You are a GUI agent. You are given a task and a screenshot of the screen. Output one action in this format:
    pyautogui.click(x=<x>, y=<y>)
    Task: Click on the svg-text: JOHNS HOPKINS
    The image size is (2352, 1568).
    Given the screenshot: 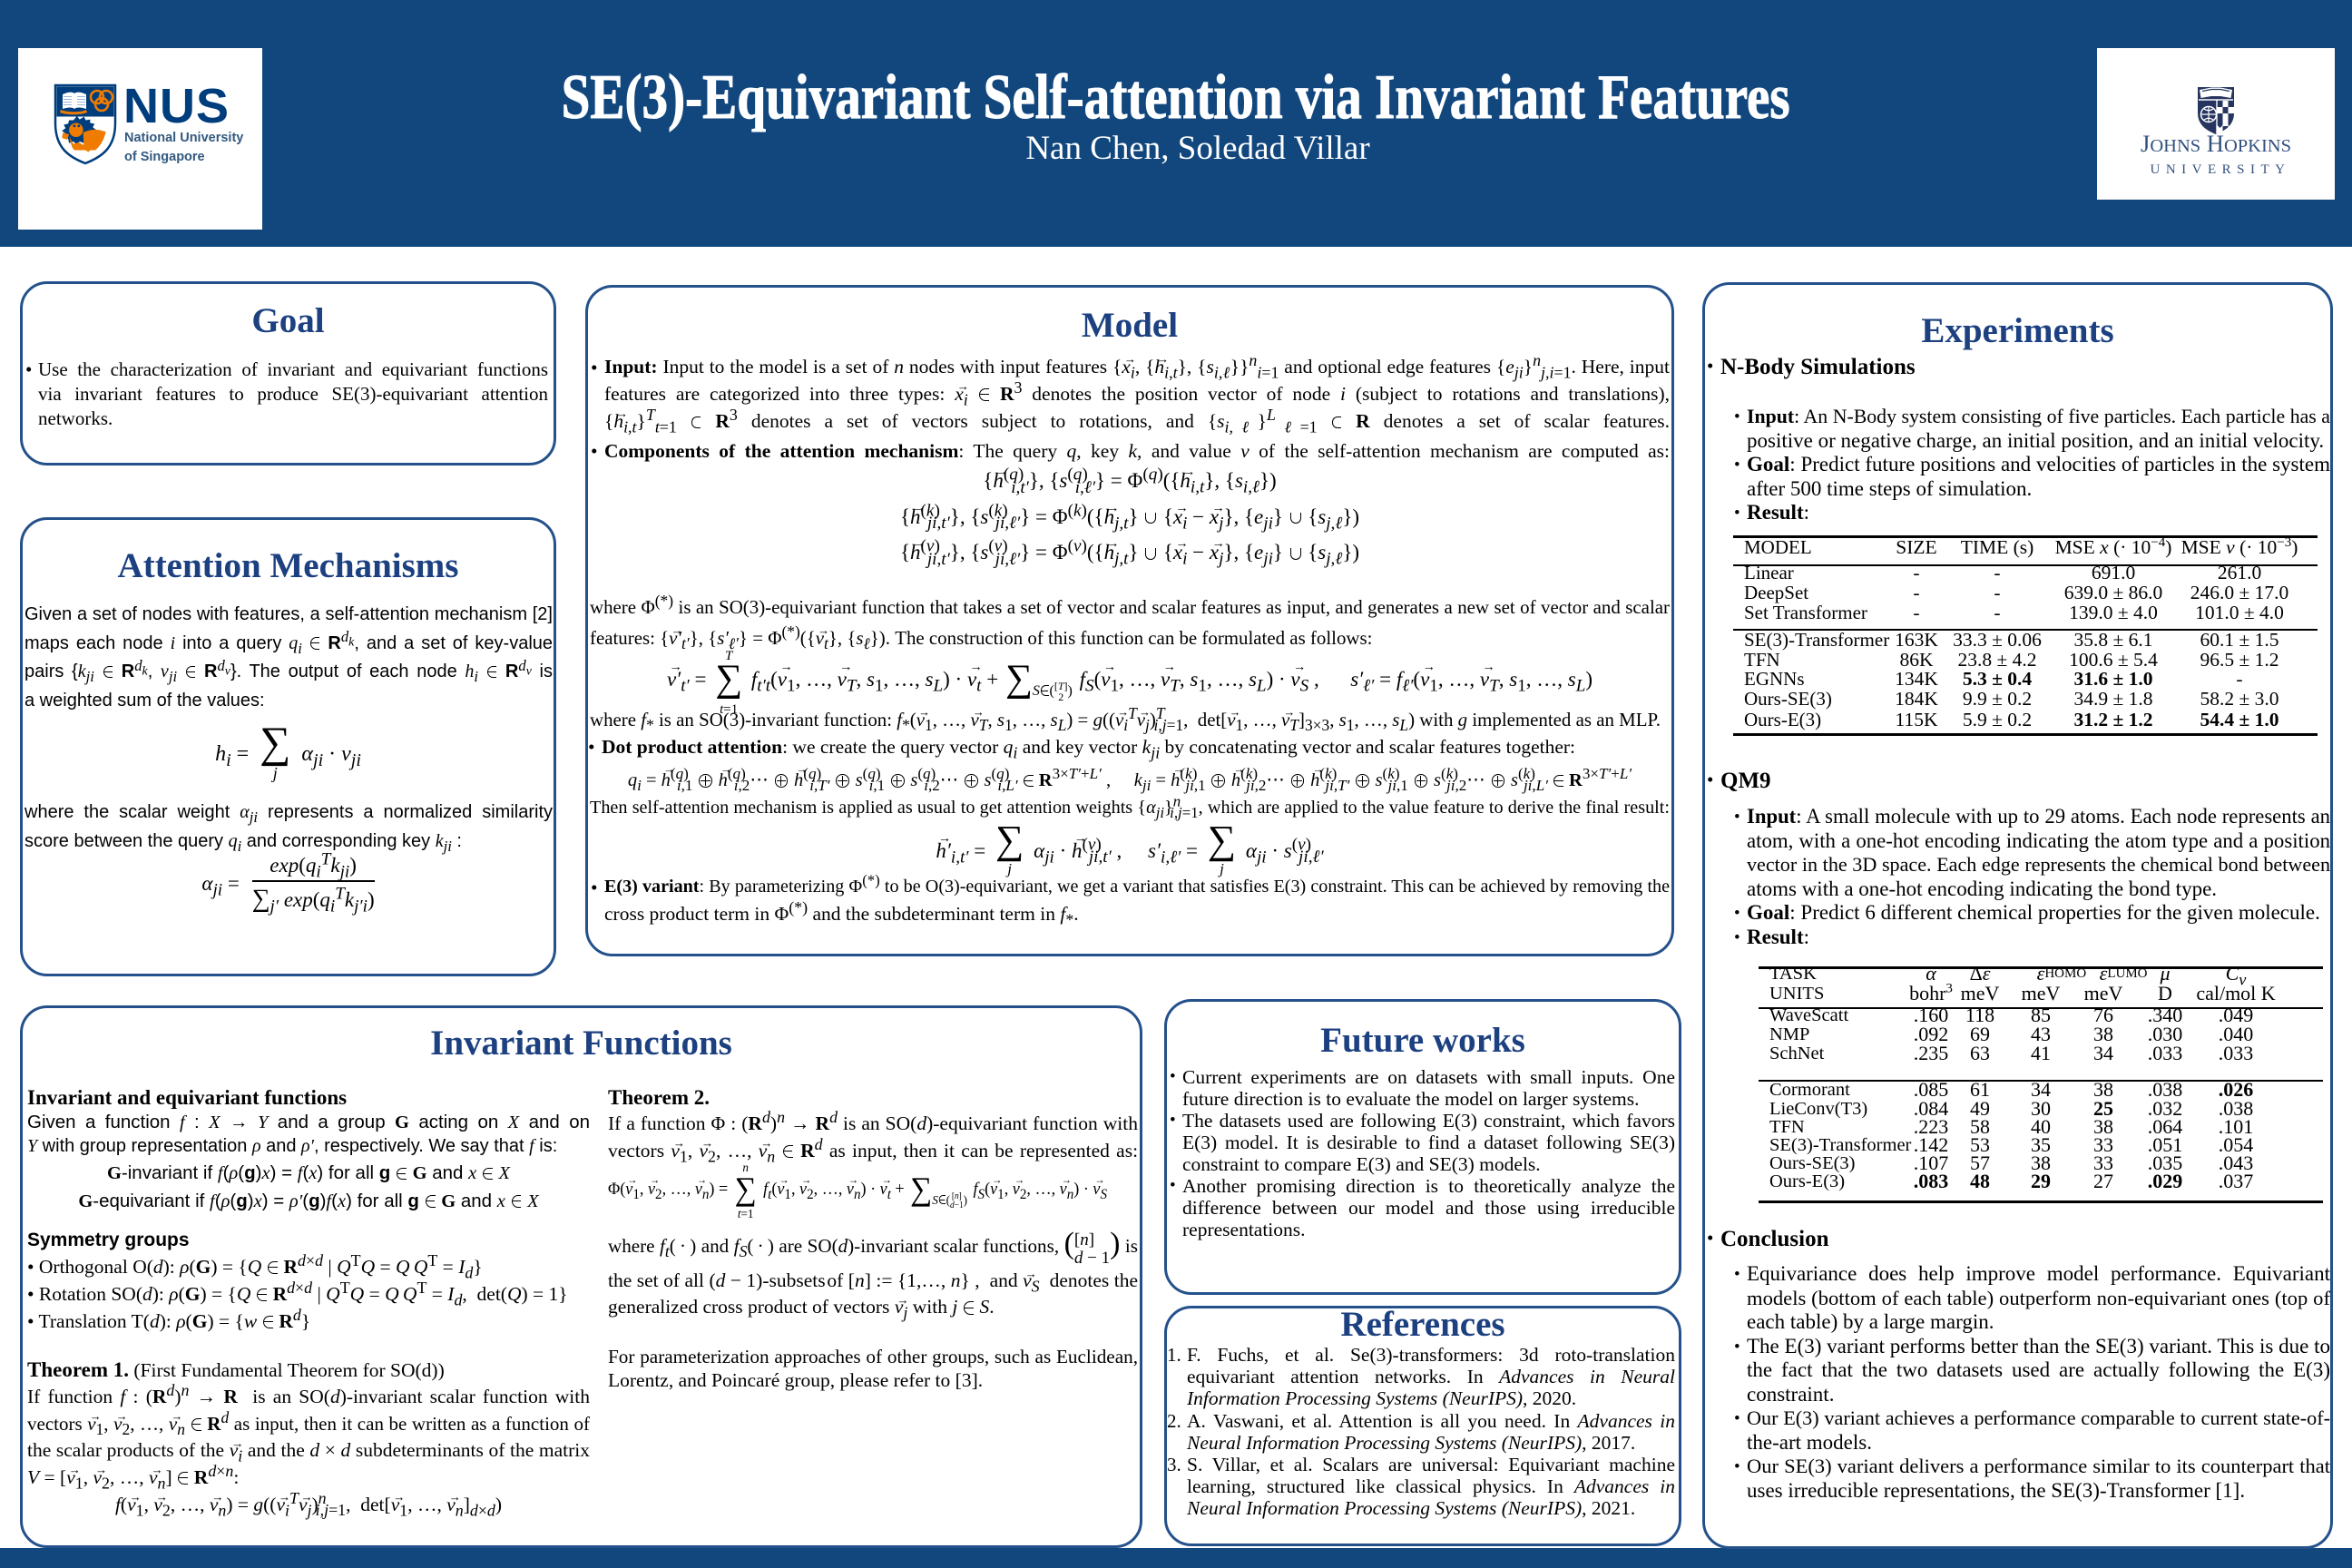 What is the action you would take?
    pyautogui.click(x=2216, y=143)
    